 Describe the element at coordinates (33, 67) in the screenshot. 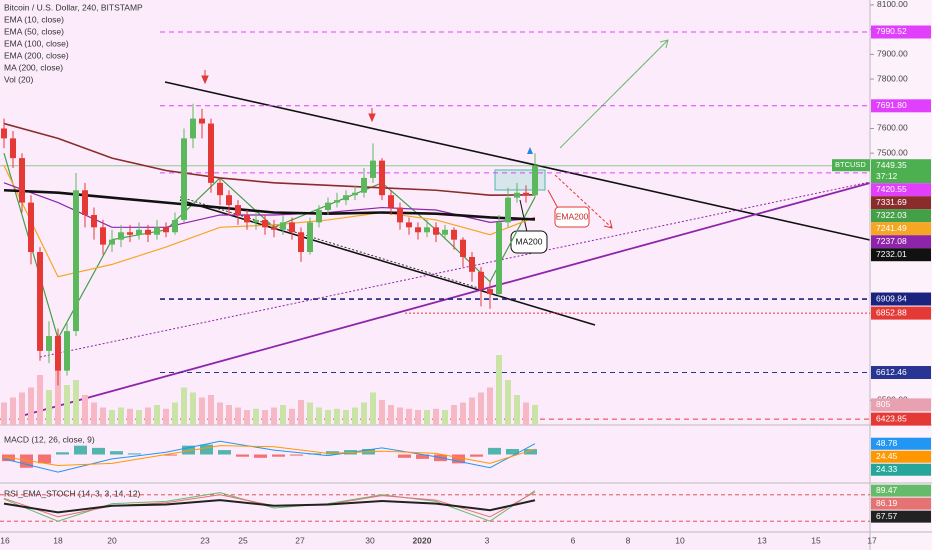

I see `legend-entry: MA (200, close)` at that location.